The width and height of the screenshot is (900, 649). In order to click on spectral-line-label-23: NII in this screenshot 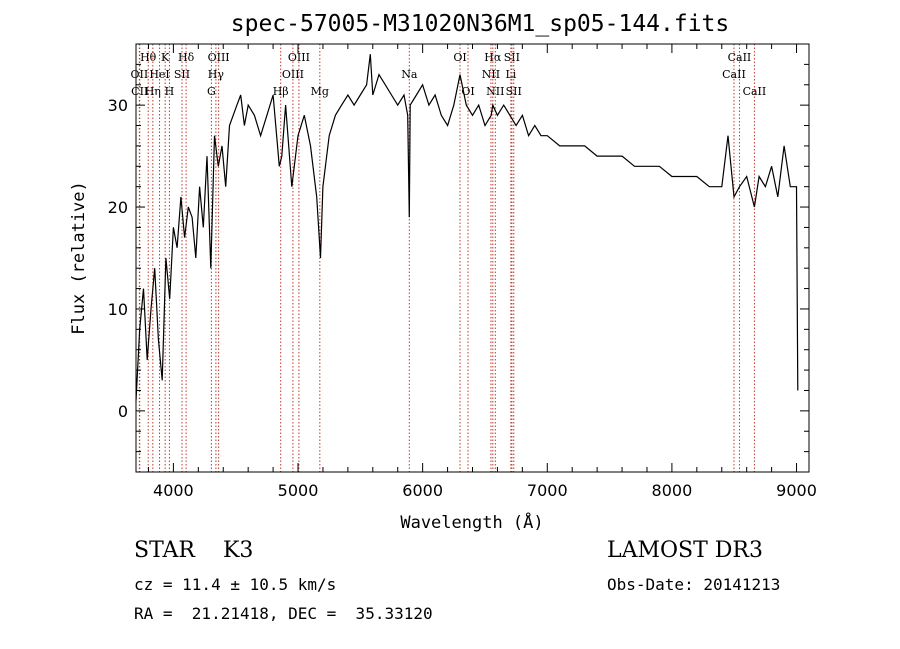, I will do `click(495, 91)`.